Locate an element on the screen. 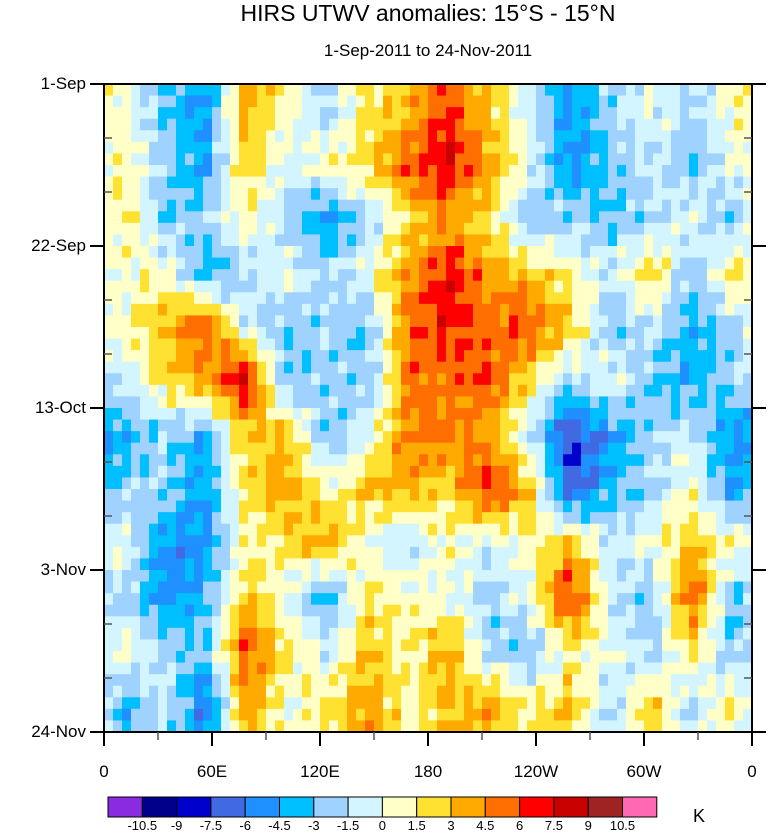  colorbar-label: -4.5 is located at coordinates (279, 825).